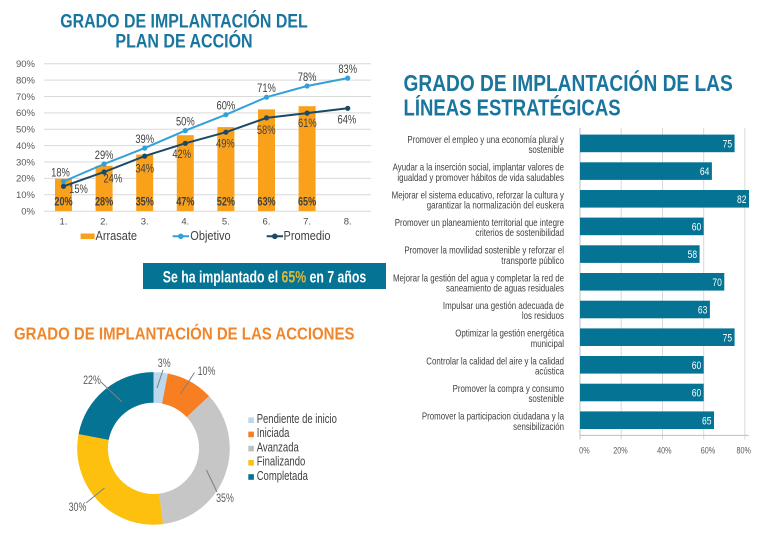  Describe the element at coordinates (519, 232) in the screenshot. I see `svg-text: criterios de sostenibilidad` at that location.